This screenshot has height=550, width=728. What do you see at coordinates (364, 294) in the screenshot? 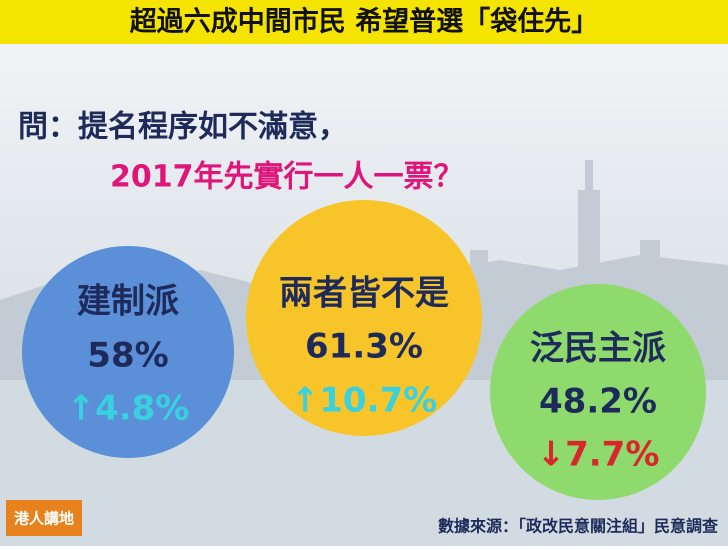
I see `group-name: 兩者皆不是` at bounding box center [364, 294].